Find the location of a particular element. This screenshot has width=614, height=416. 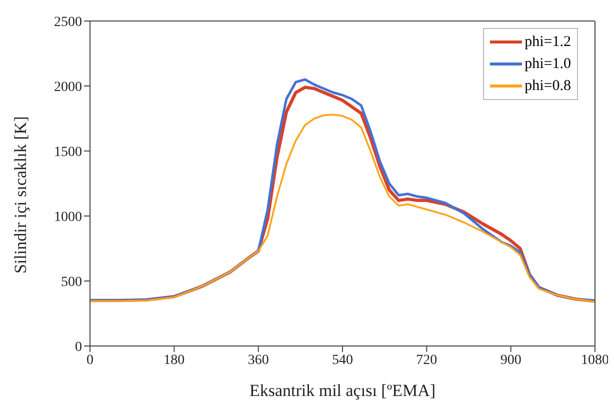

y-tick-label: 1000 is located at coordinates (68, 217).